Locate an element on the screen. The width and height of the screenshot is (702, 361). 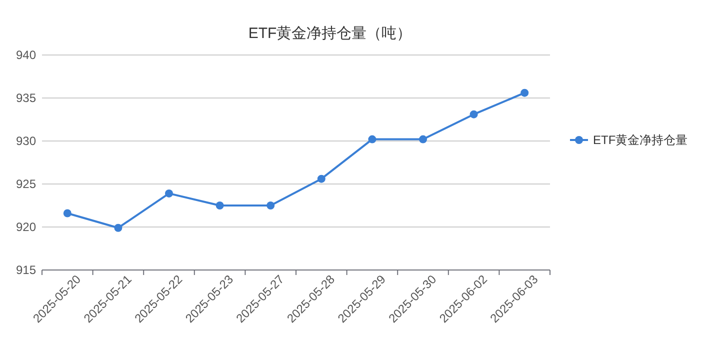
y-tick-label: 935 is located at coordinates (26, 98).